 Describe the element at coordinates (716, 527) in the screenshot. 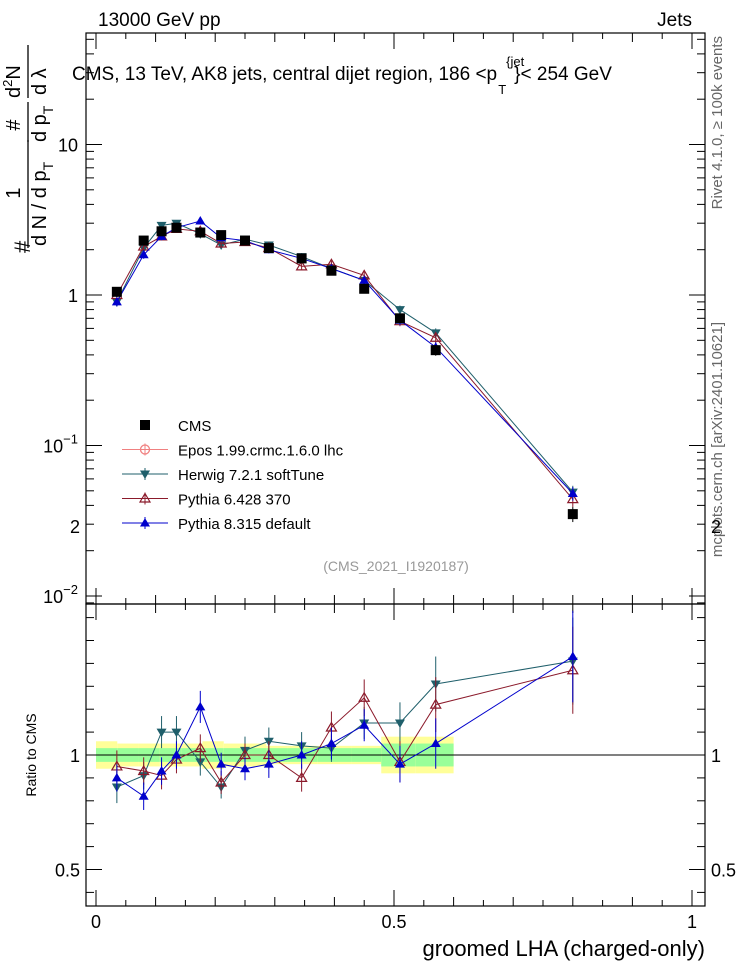

I see `y-tick-label-ratio-right: 2` at that location.